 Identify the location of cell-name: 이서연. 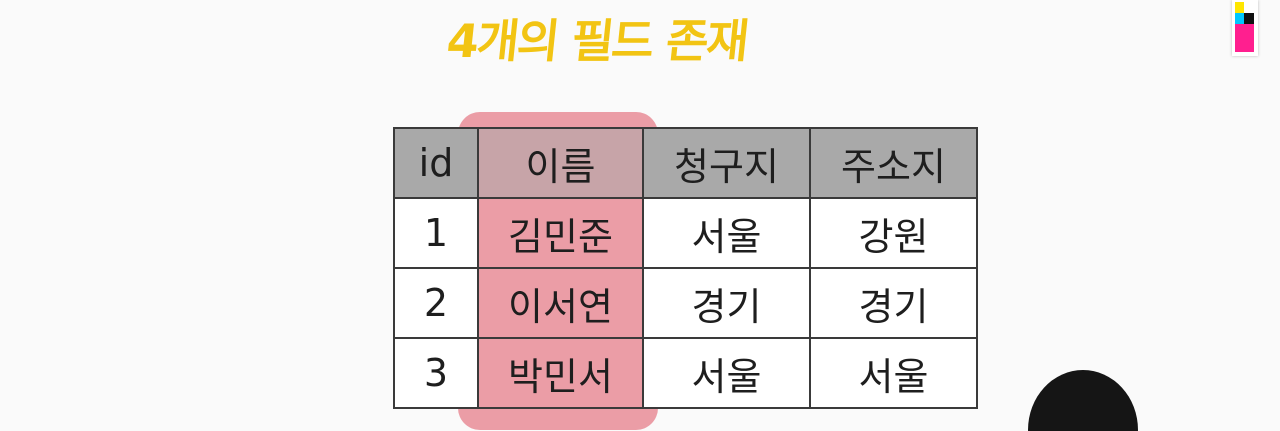
(560, 303).